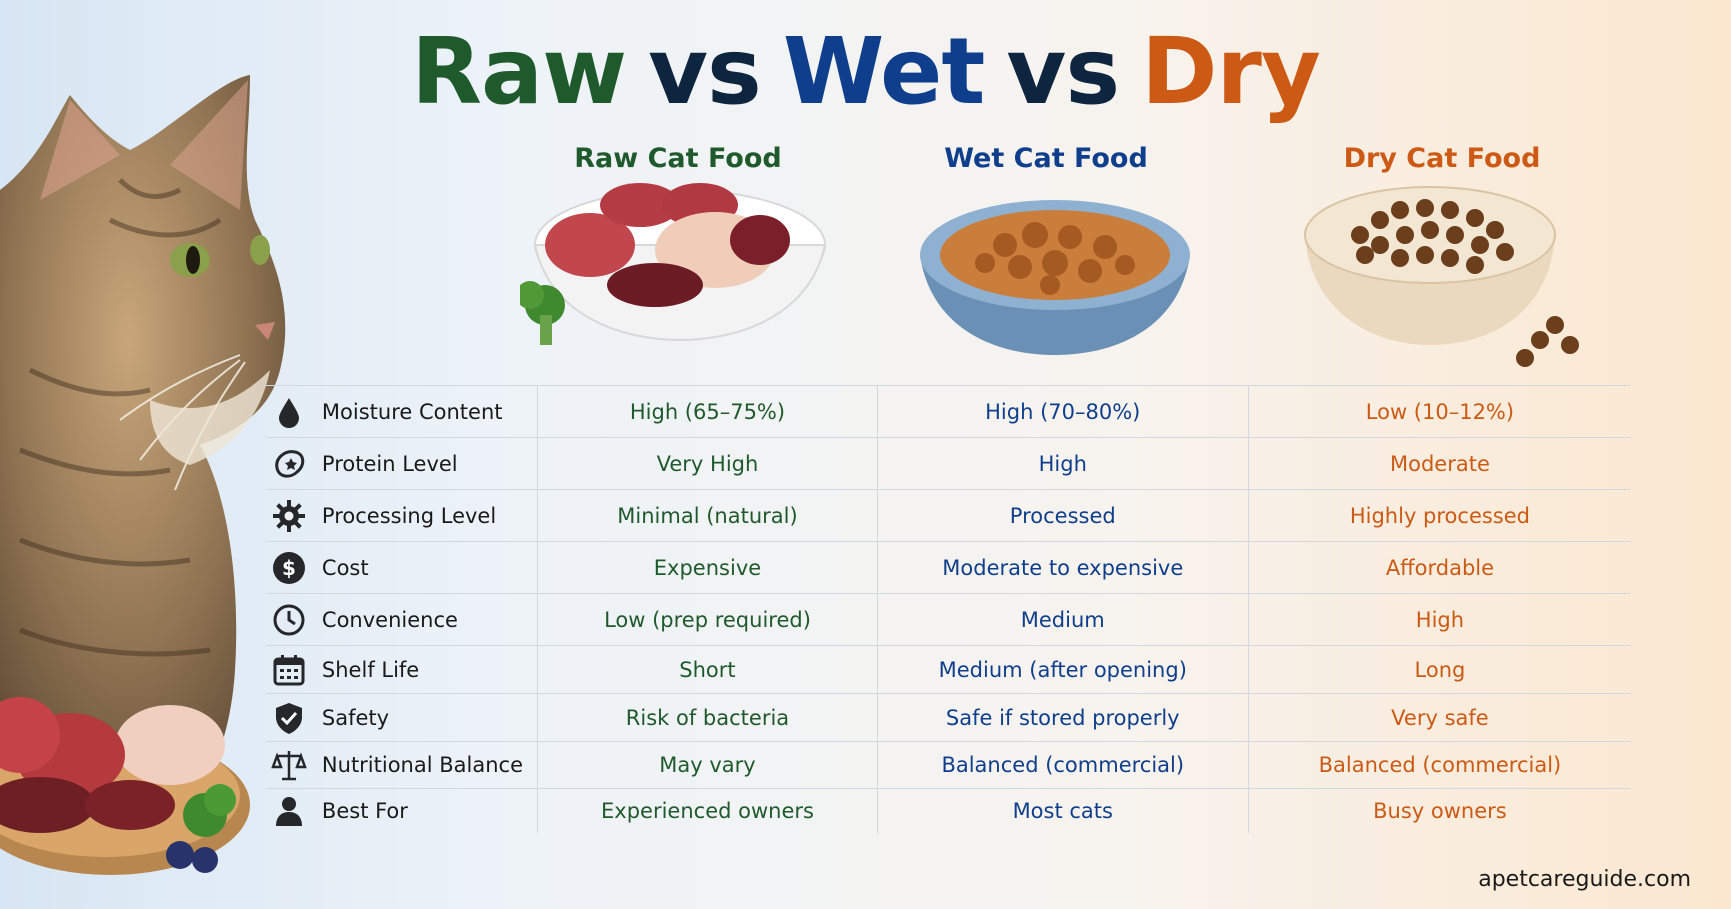 This screenshot has height=909, width=1731. I want to click on row-label: Shelf Life, so click(424, 669).